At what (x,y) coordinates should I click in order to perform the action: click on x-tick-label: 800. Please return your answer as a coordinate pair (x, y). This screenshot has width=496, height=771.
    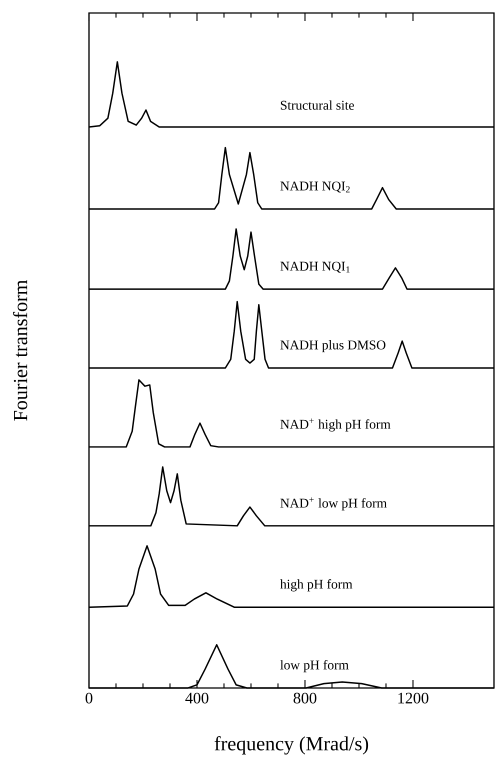
    Looking at the image, I should click on (305, 698).